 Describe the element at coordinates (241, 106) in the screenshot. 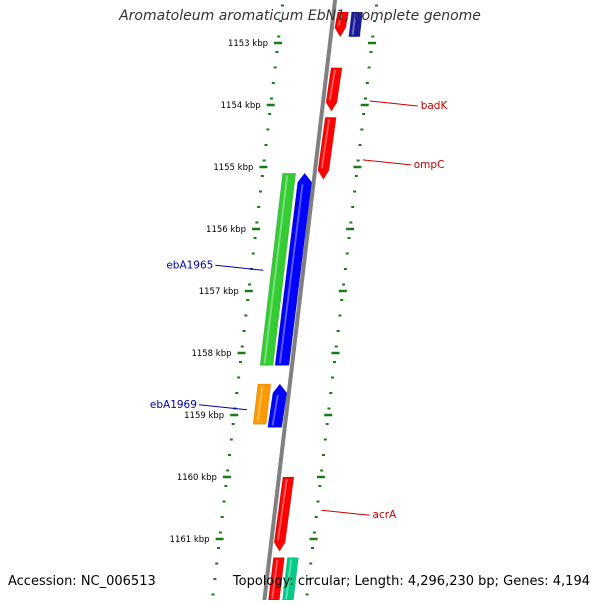

I see `tick-label: 1154 kbp` at that location.